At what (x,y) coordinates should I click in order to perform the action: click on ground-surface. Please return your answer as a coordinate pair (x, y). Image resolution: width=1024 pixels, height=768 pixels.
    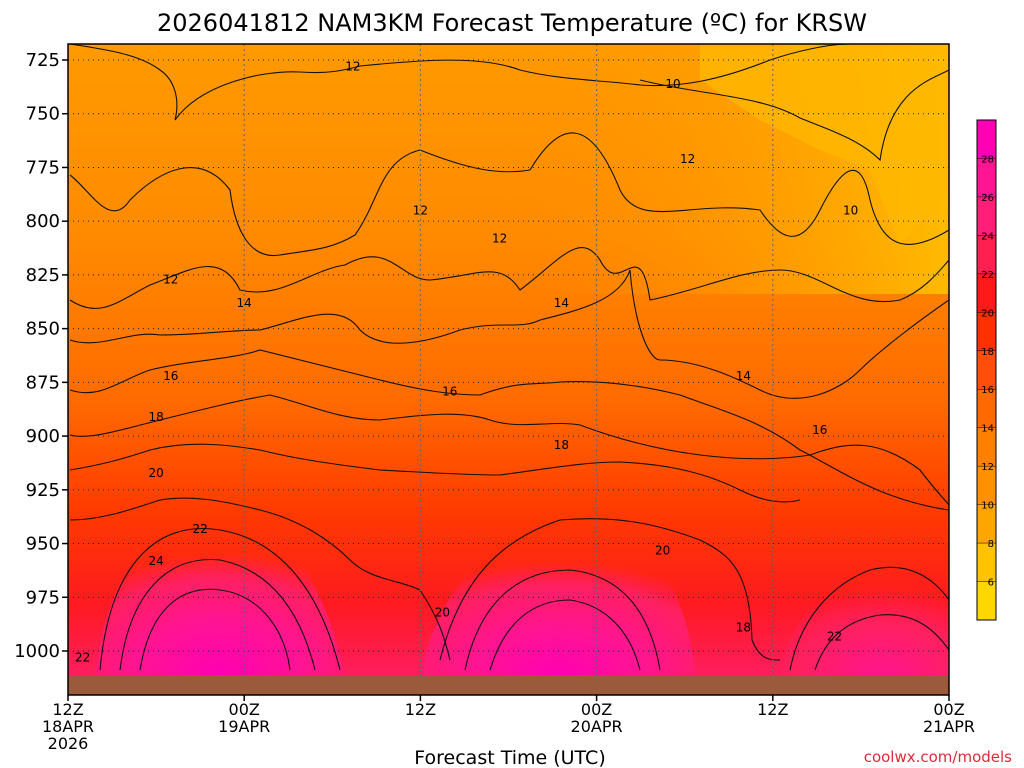
    Looking at the image, I should click on (508, 685).